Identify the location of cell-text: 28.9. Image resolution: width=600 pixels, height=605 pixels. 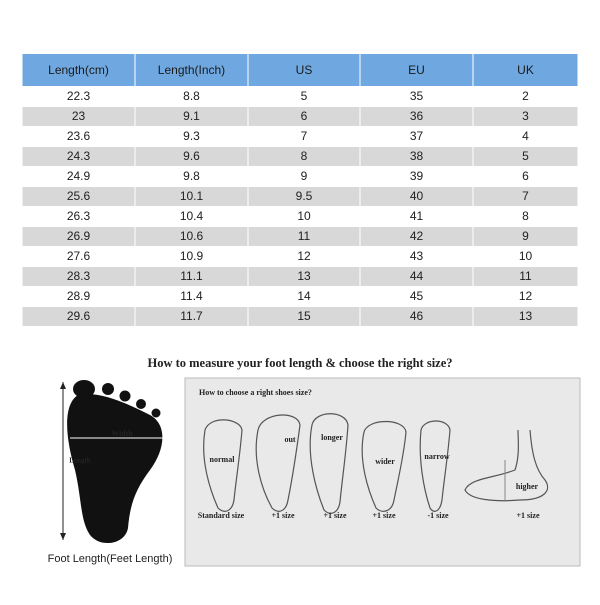
(79, 296).